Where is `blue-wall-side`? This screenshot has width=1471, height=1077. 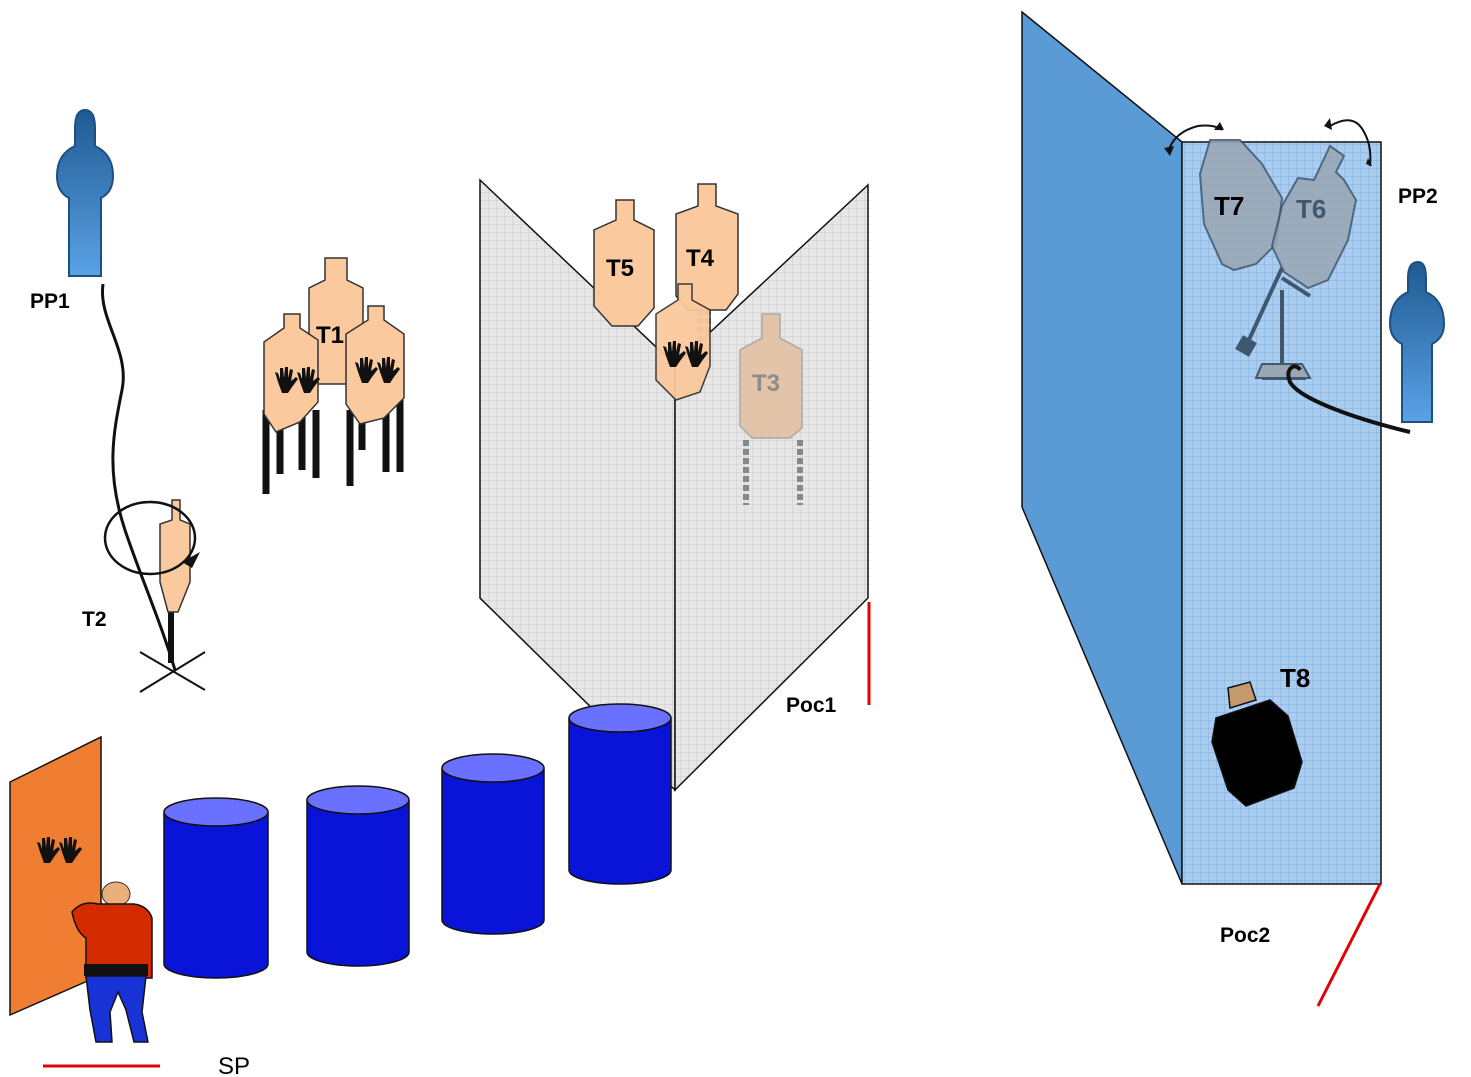
blue-wall-side is located at coordinates (1102, 447).